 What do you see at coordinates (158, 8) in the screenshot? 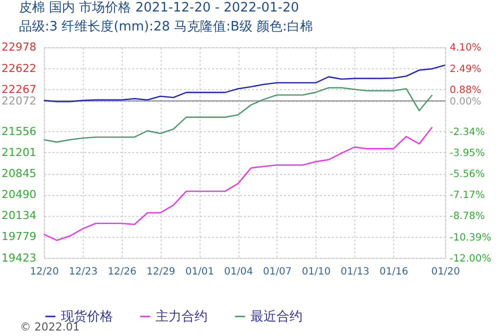
I see `chart-title: 皮棉 国内 市场价格 2021-12-20 - 2022-01-20` at bounding box center [158, 8].